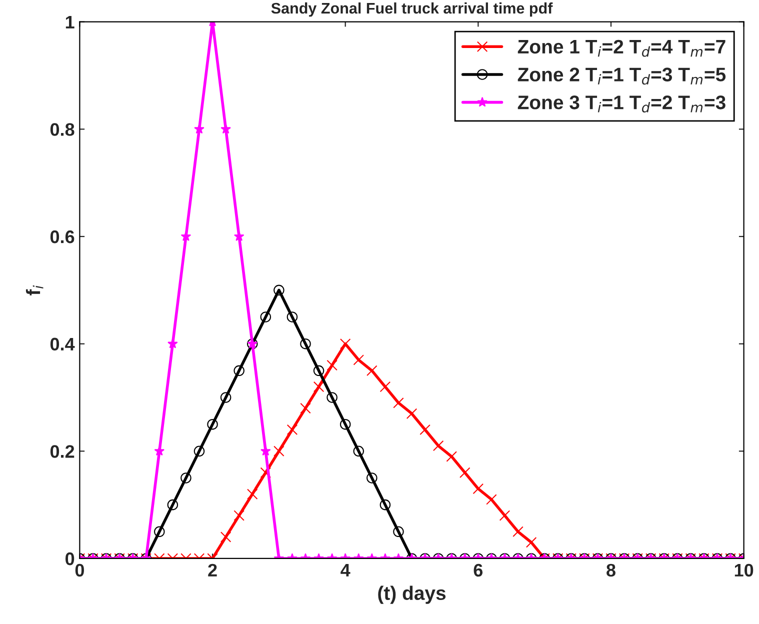 The height and width of the screenshot is (624, 759). I want to click on x-axis-title: (t) days, so click(412, 595).